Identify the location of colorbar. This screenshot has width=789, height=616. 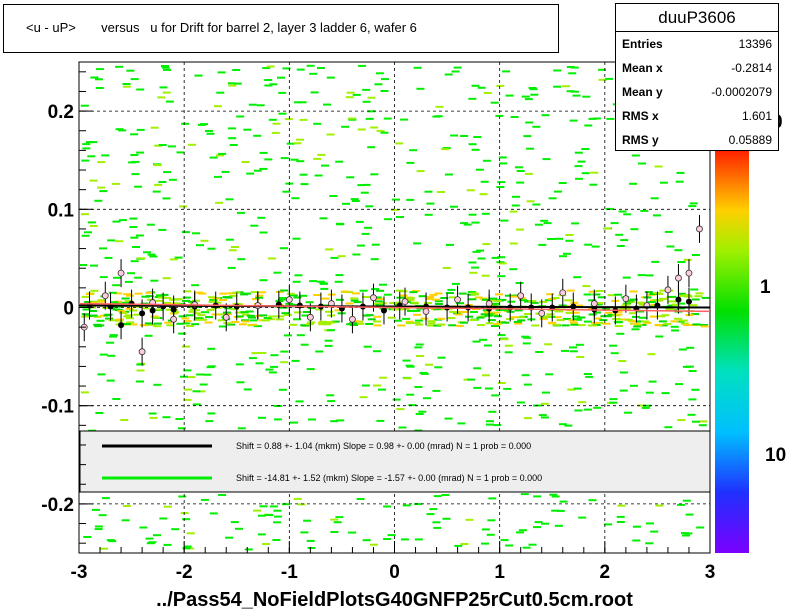
(732, 351).